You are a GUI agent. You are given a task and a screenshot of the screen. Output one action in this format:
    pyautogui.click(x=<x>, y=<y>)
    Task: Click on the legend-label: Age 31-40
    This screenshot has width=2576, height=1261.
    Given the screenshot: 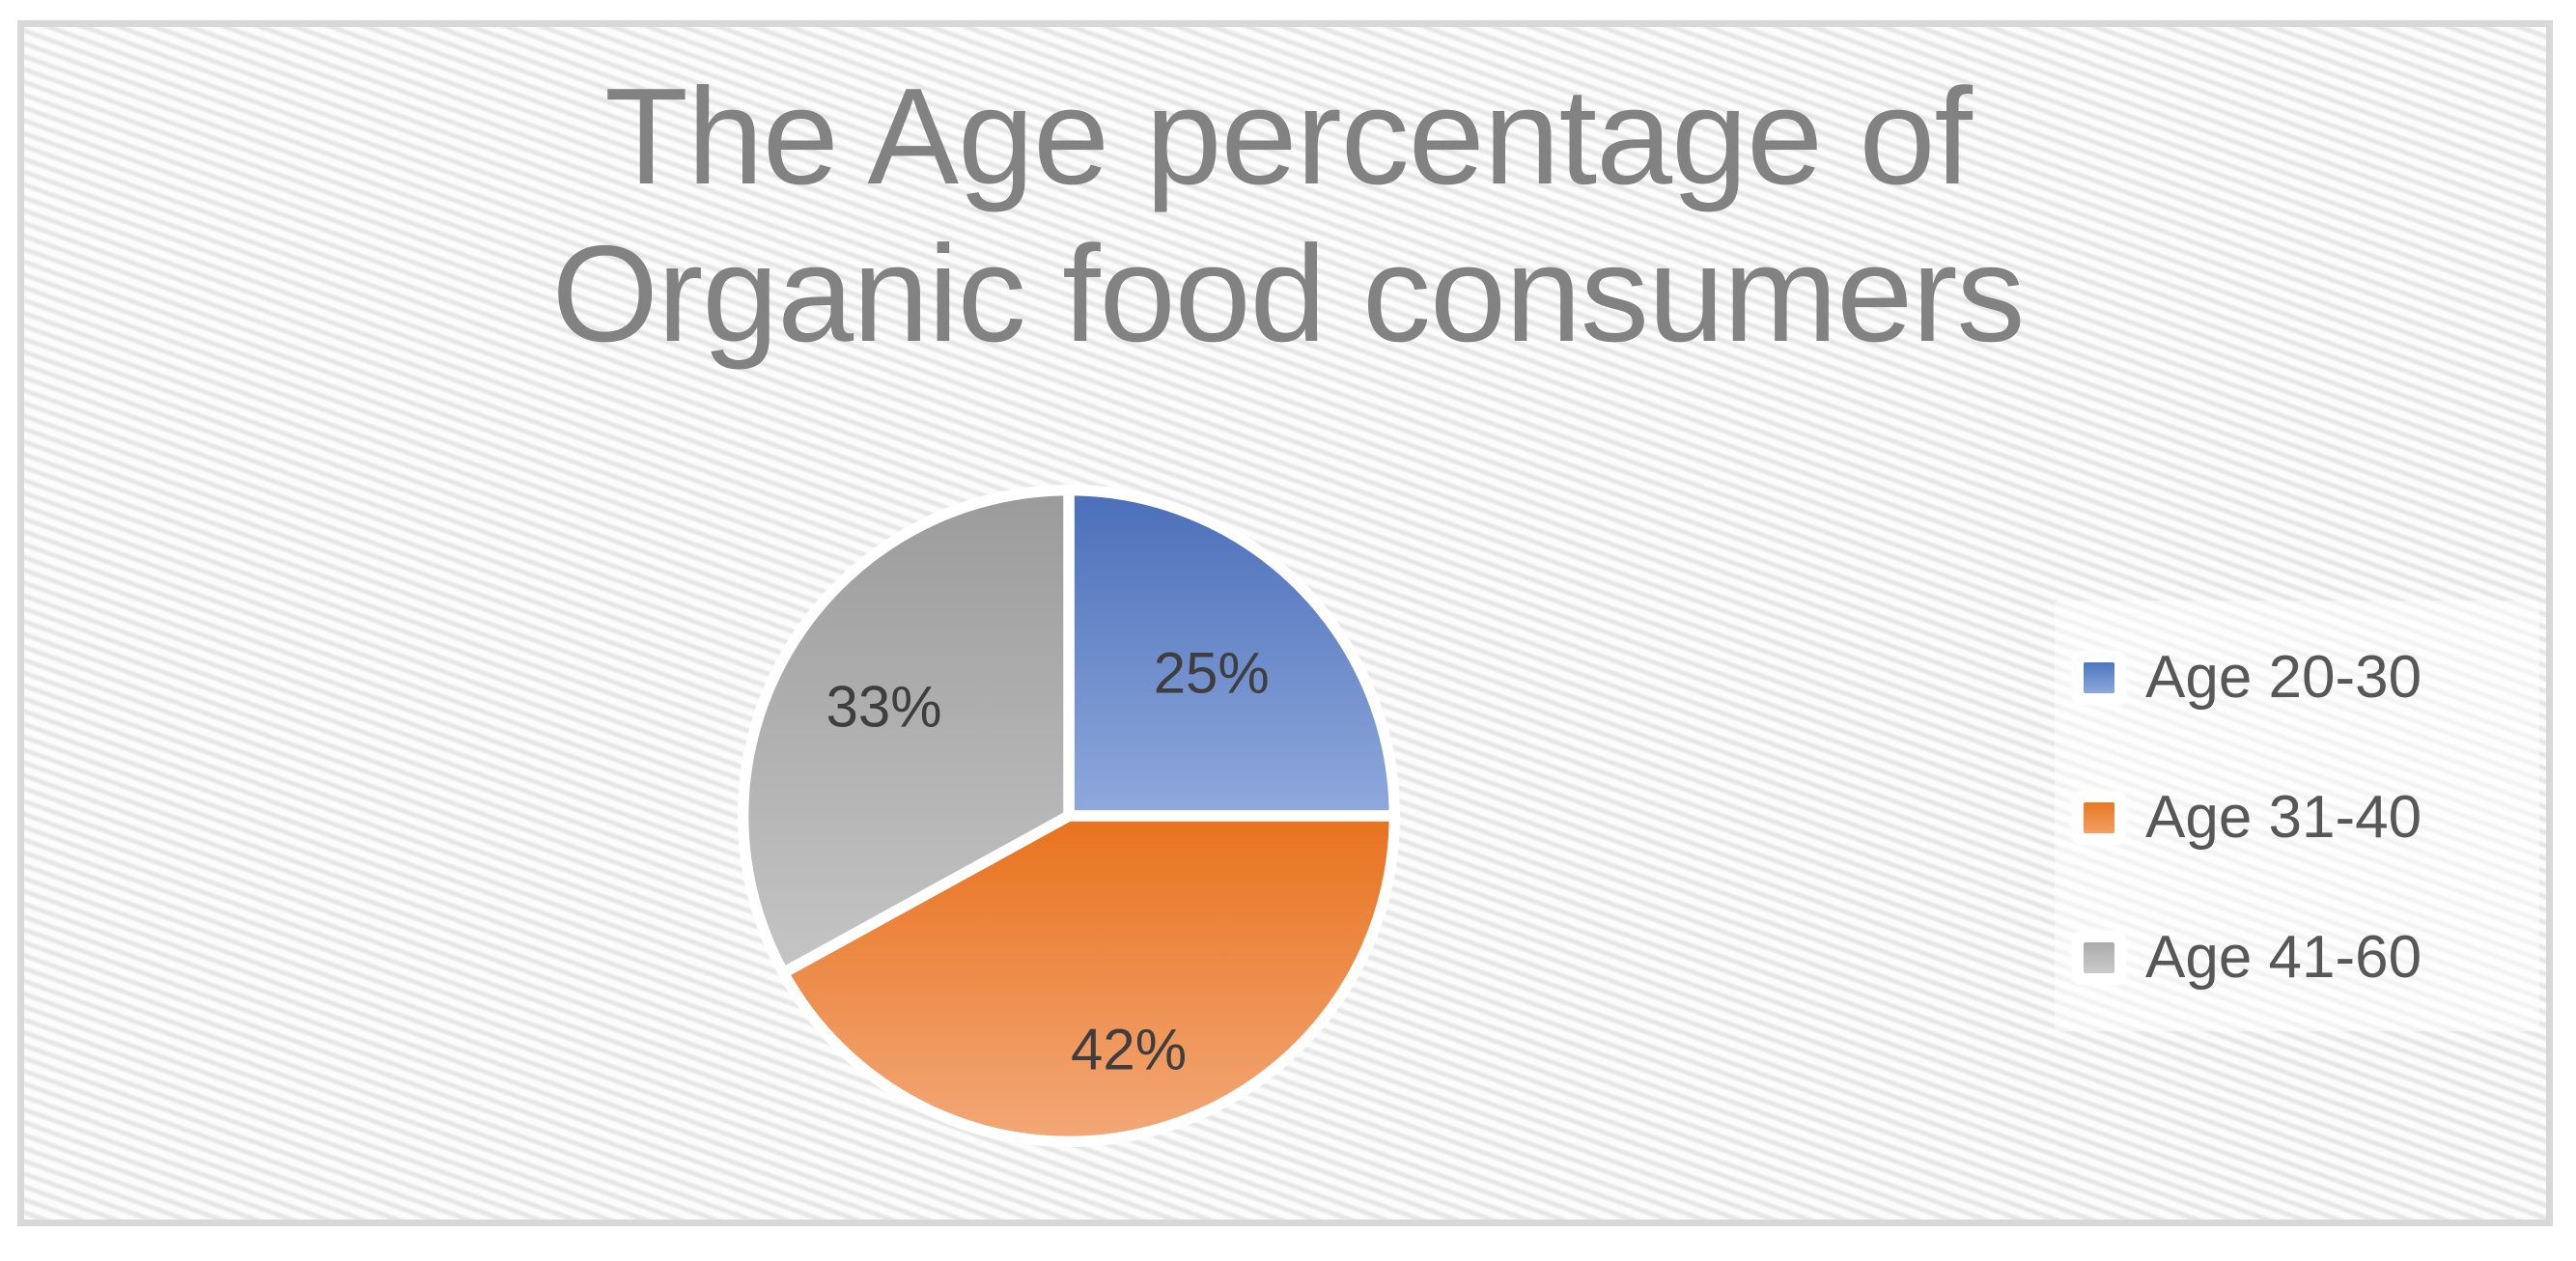 What is the action you would take?
    pyautogui.click(x=2283, y=818)
    